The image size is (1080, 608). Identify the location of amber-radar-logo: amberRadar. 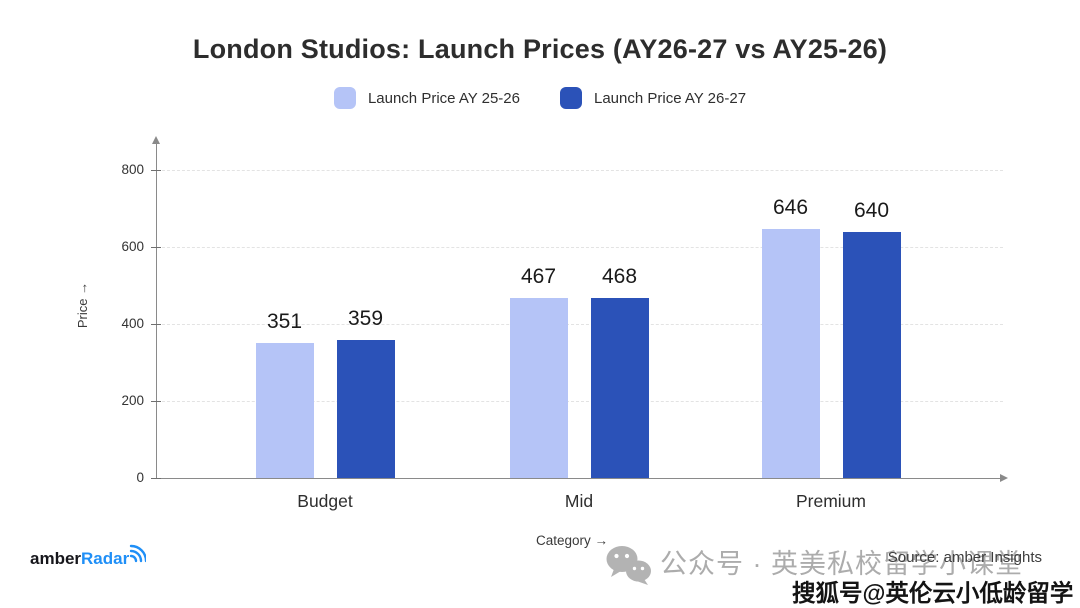
(89, 557).